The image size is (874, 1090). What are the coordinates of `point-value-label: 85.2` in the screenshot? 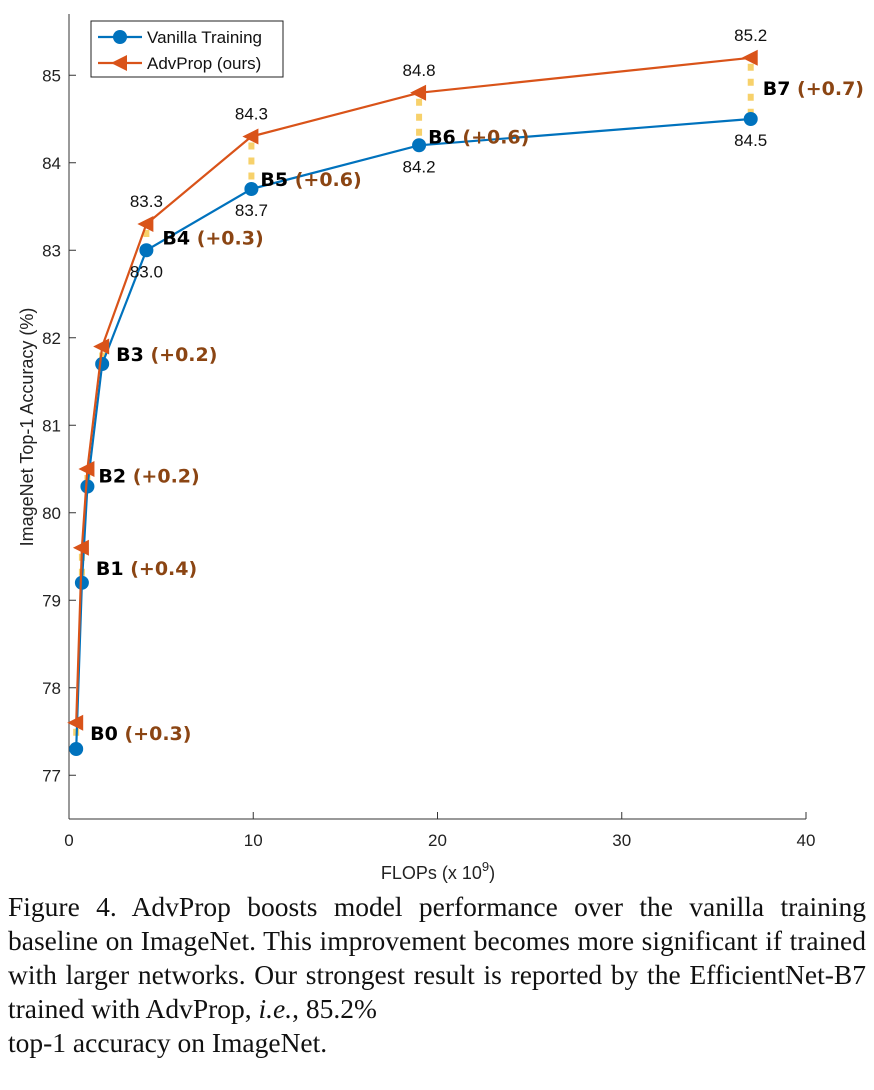 It's located at (750, 35).